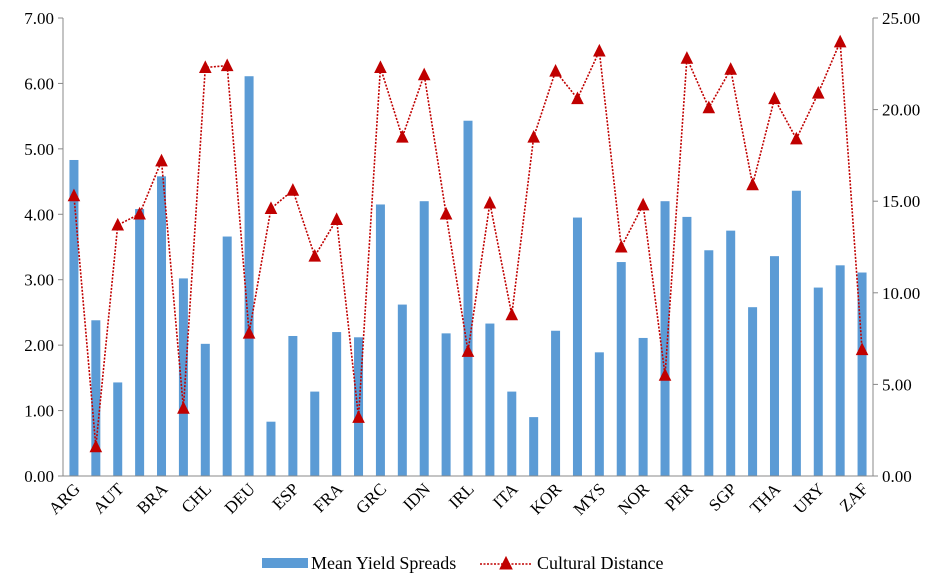 This screenshot has width=940, height=577. Describe the element at coordinates (39, 149) in the screenshot. I see `left-tick-label: 5.00` at that location.